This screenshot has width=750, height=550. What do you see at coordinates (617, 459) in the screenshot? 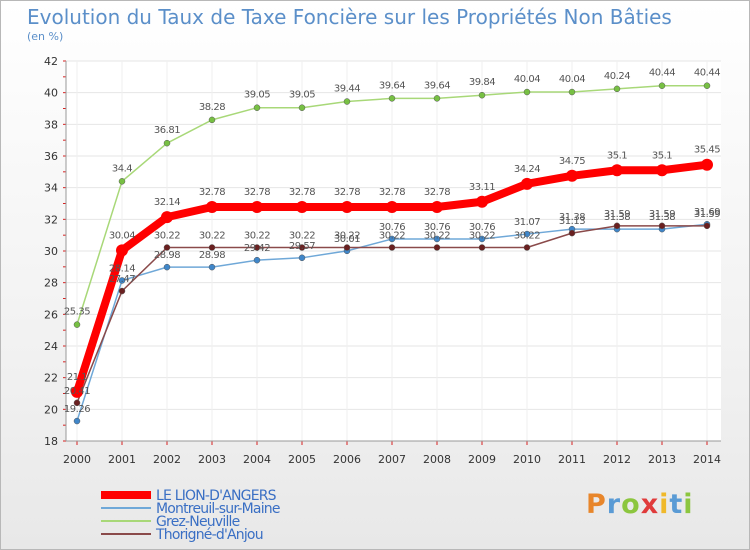
I see `x-tick-label: 2012` at bounding box center [617, 459].